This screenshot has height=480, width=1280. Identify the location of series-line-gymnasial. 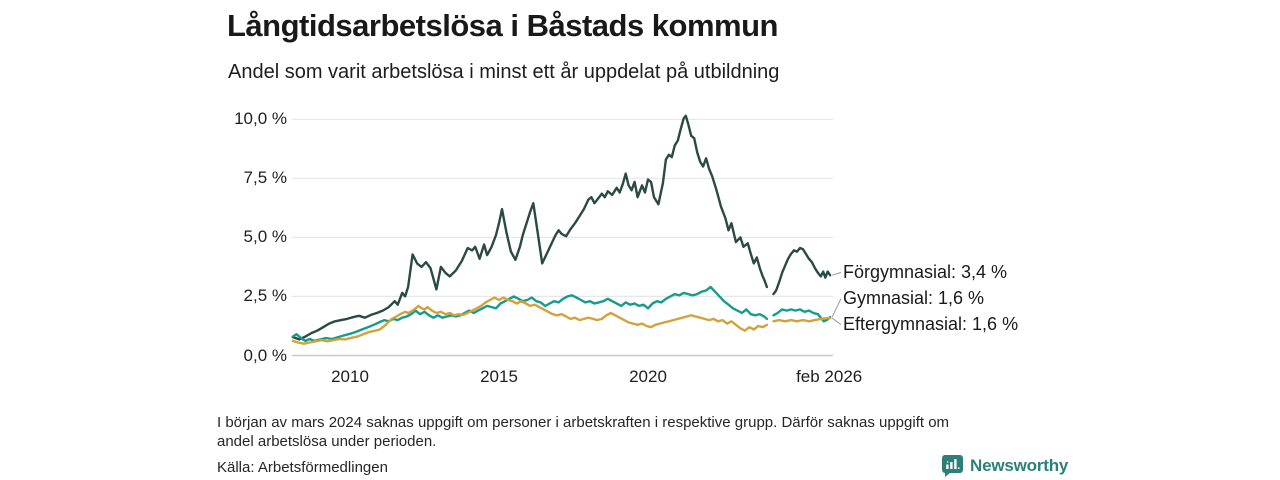
(561, 314).